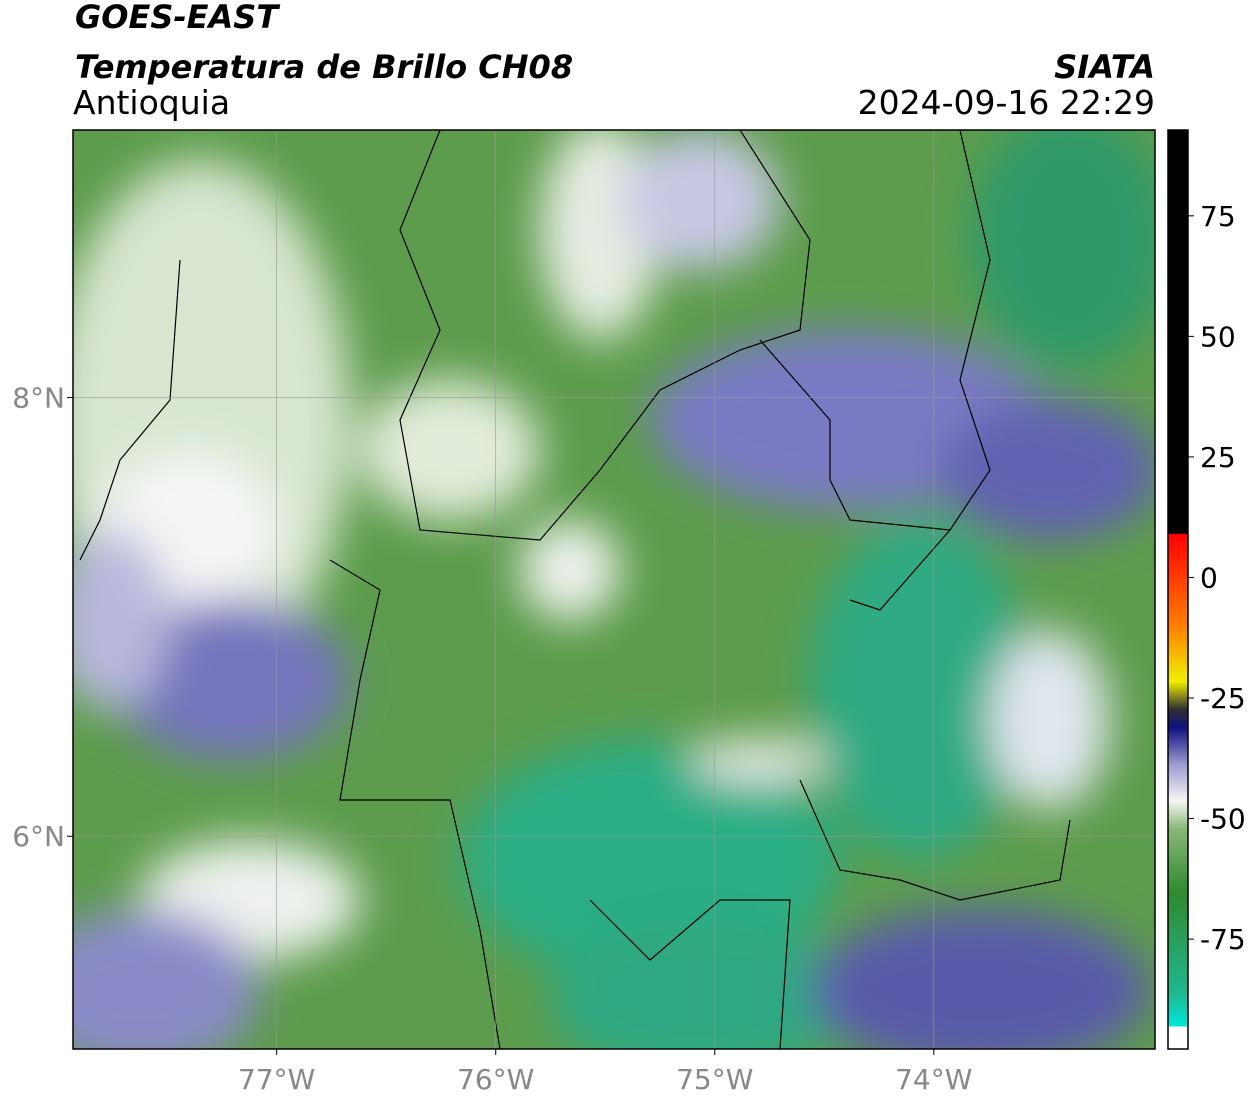  I want to click on colorbar-tick-label: -75, so click(1223, 939).